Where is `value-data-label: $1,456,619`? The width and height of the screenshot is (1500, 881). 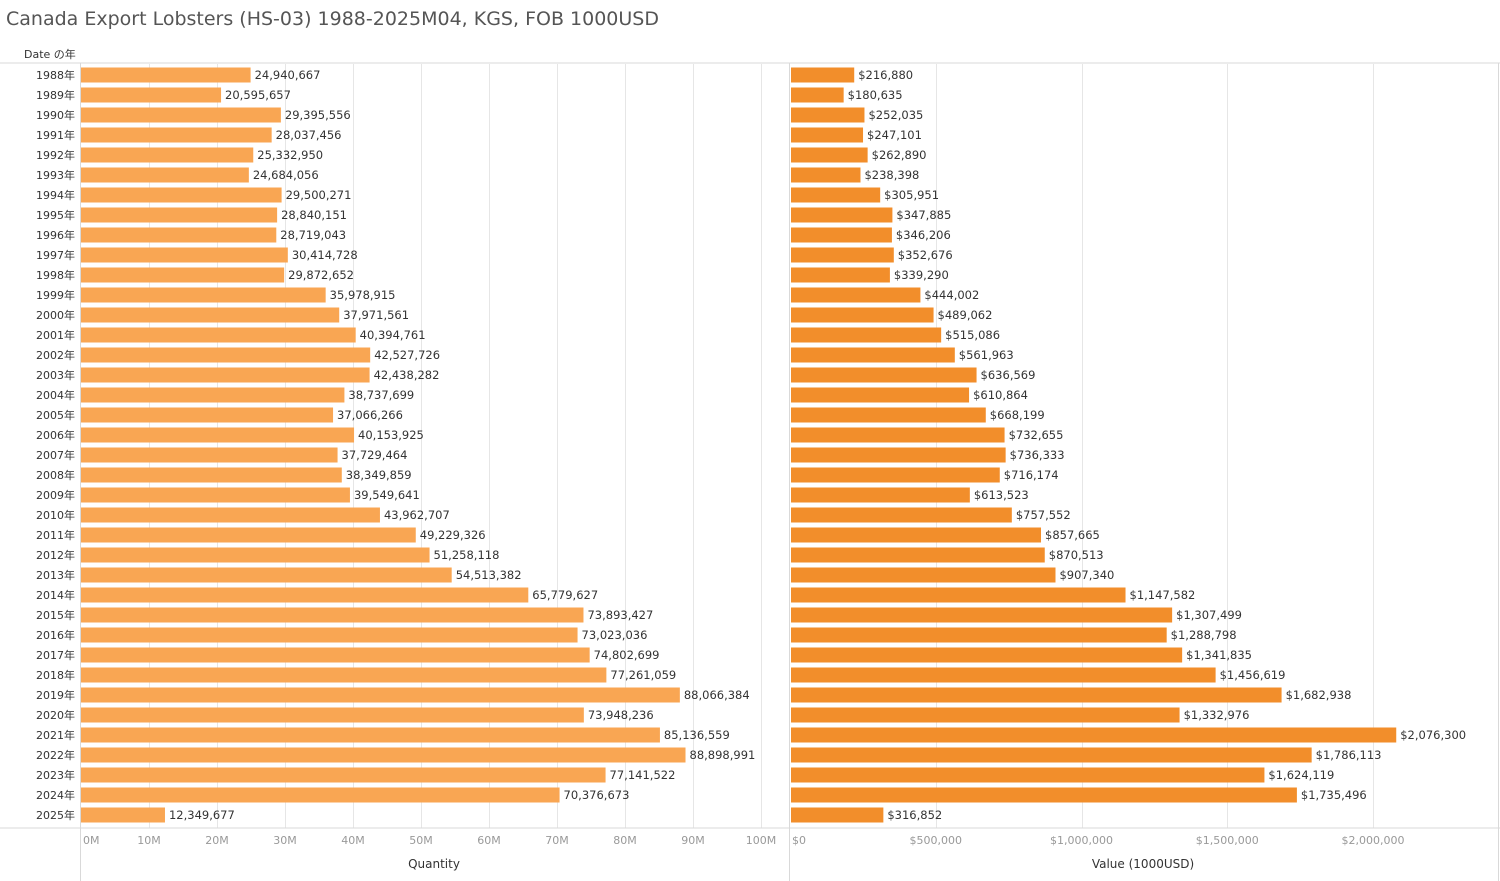
value-data-label: $1,456,619 is located at coordinates (1253, 675).